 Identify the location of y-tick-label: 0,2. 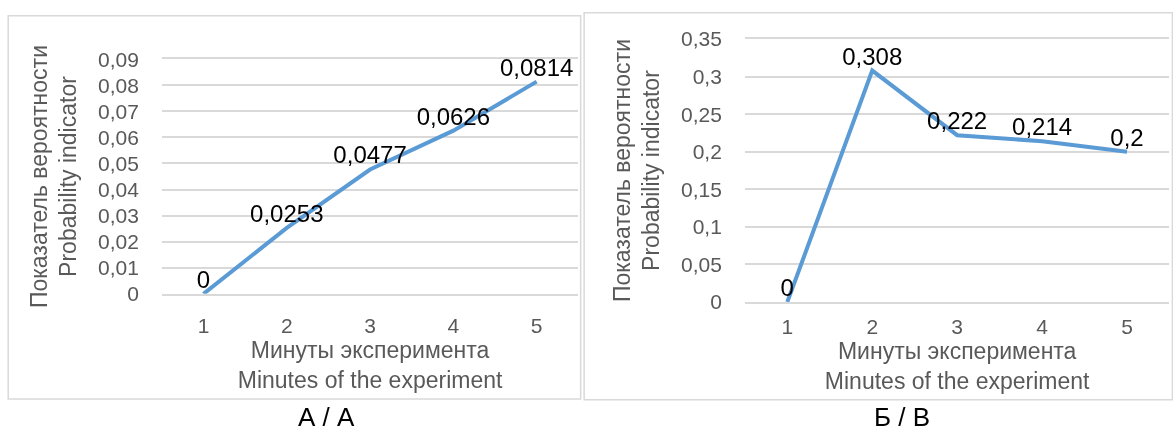
(707, 152).